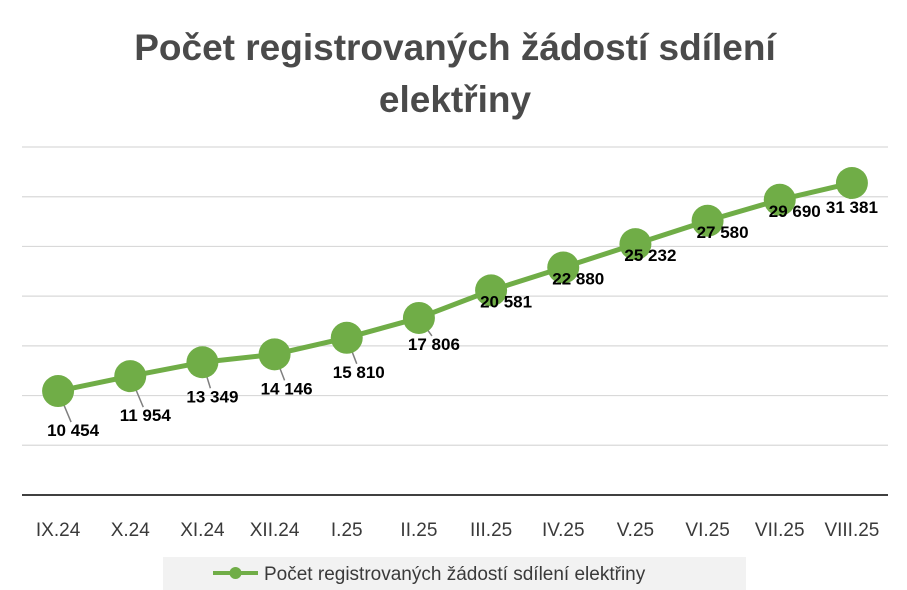 Image resolution: width=907 pixels, height=590 pixels. What do you see at coordinates (347, 530) in the screenshot?
I see `x-tick-label: I.25` at bounding box center [347, 530].